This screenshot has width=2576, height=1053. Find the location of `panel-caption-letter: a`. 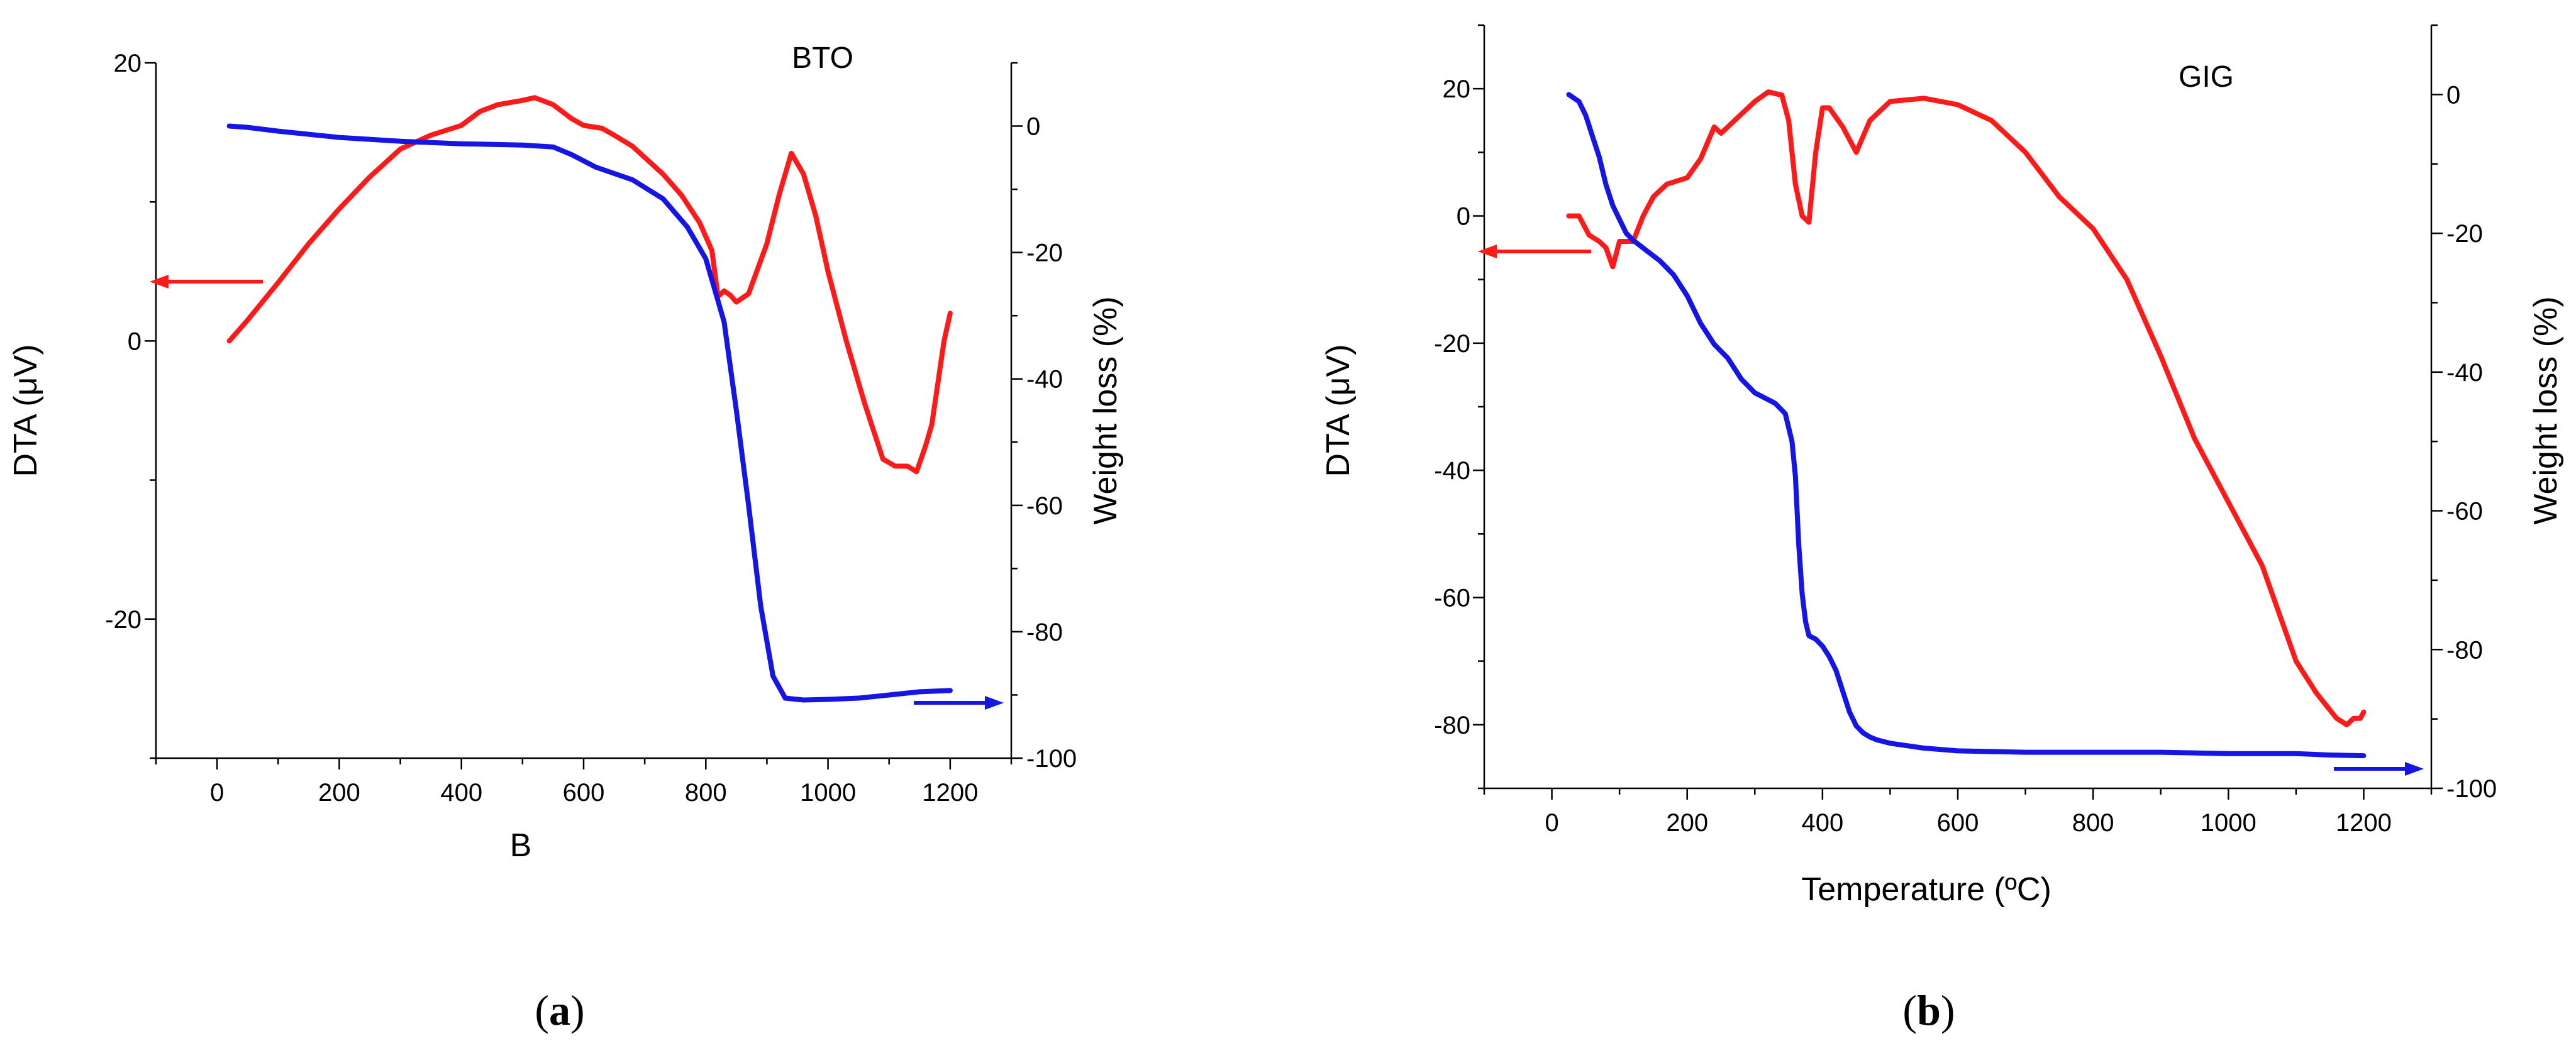

panel-caption-letter: a is located at coordinates (559, 1010).